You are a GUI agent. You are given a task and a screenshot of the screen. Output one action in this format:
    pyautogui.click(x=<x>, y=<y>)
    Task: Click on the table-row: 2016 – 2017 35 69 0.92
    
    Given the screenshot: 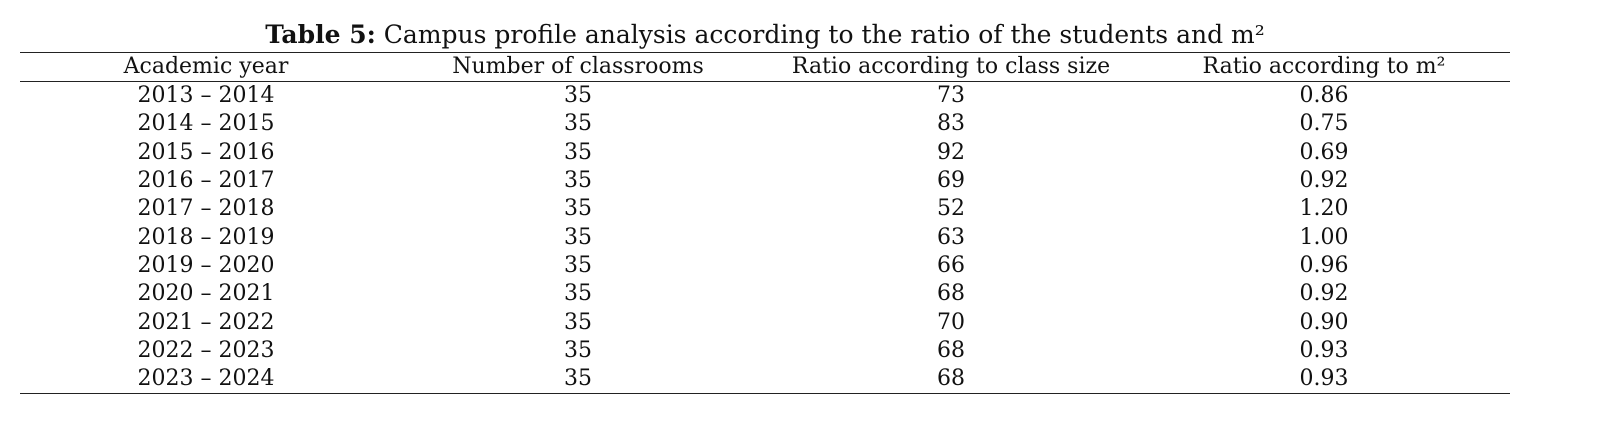 What is the action you would take?
    pyautogui.click(x=765, y=181)
    